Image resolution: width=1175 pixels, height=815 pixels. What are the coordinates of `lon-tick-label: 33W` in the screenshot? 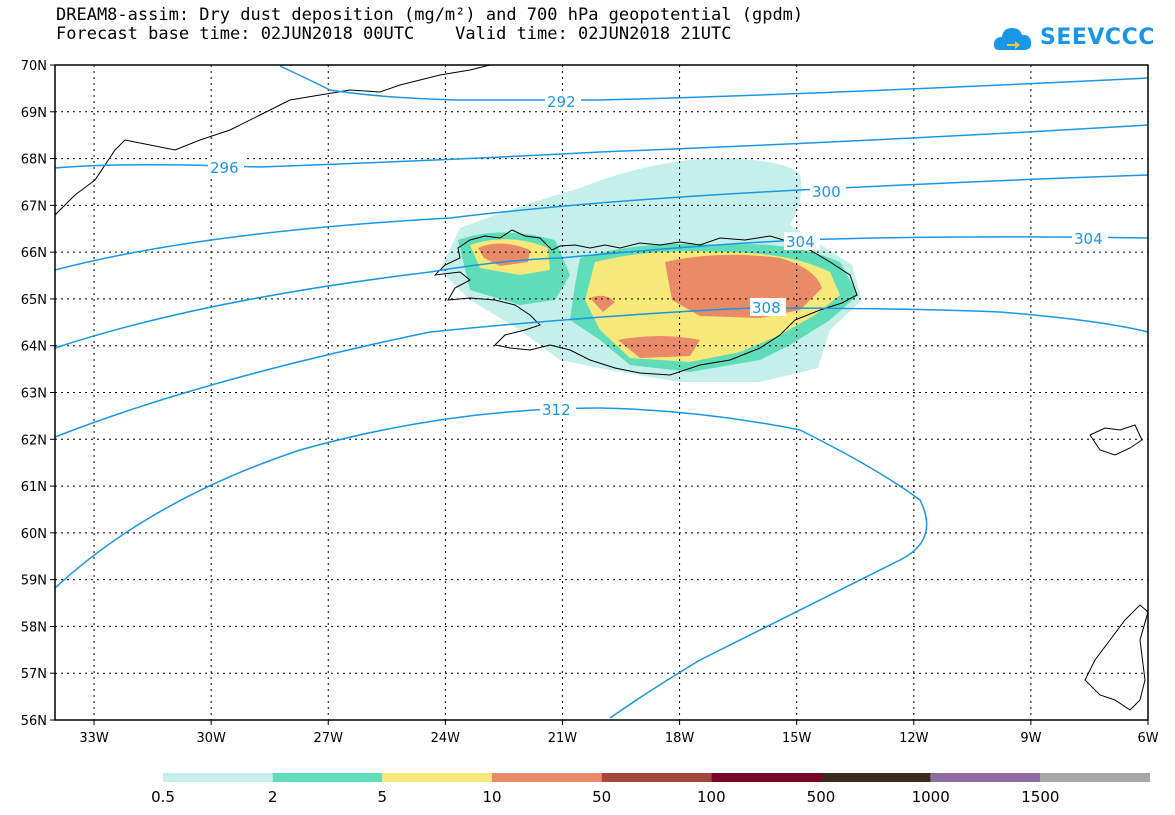 It's located at (94, 738).